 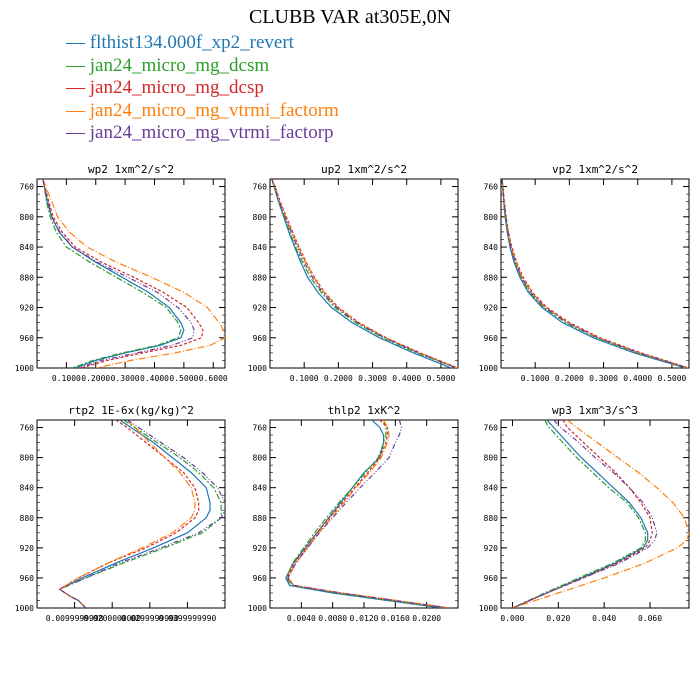 I want to click on x-tick-label: 0.060, so click(x=650, y=618).